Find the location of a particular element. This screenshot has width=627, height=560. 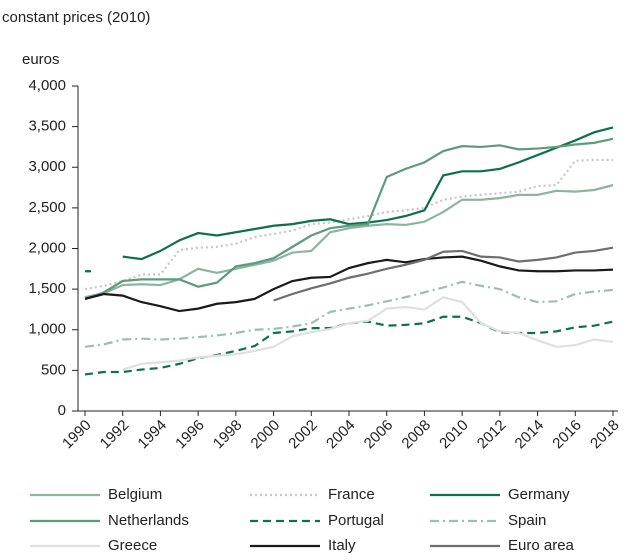

x-tick-label: 2008 is located at coordinates (416, 435).